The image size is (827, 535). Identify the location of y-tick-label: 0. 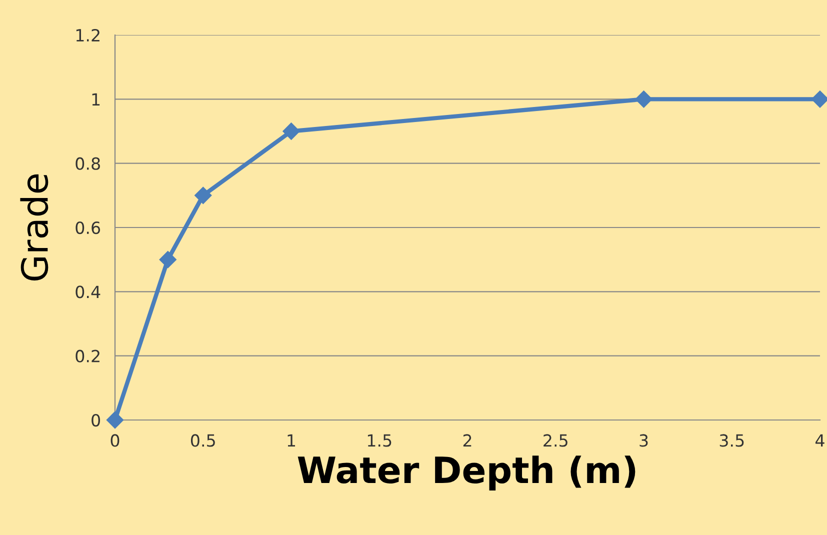
(96, 420).